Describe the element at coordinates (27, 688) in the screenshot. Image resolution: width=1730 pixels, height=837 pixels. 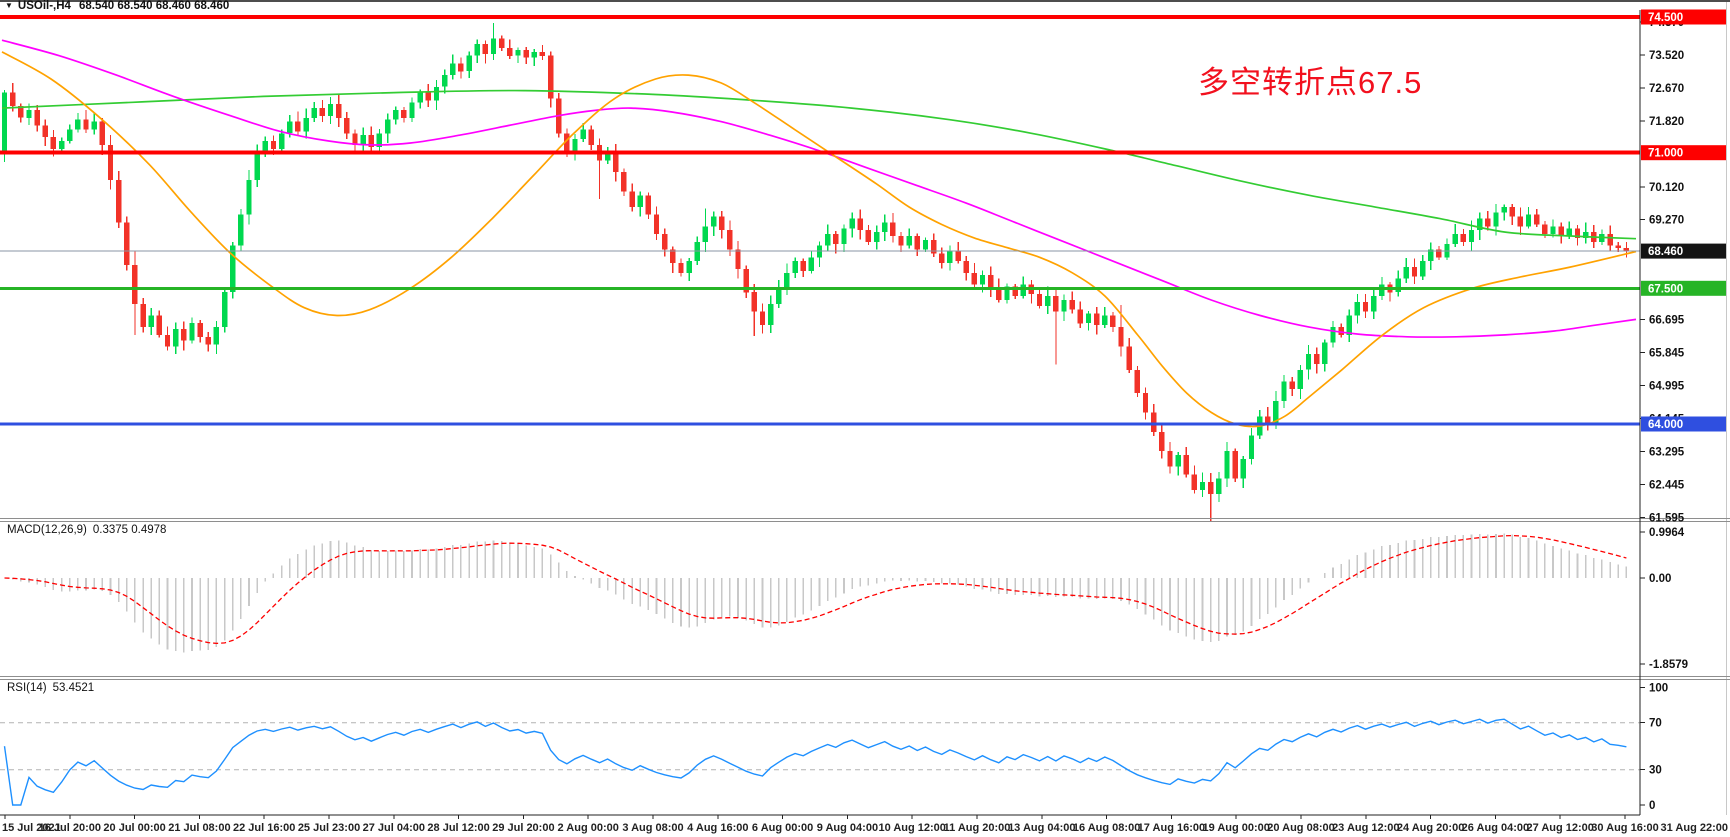
I see `rsi-name: RSI(14)` at that location.